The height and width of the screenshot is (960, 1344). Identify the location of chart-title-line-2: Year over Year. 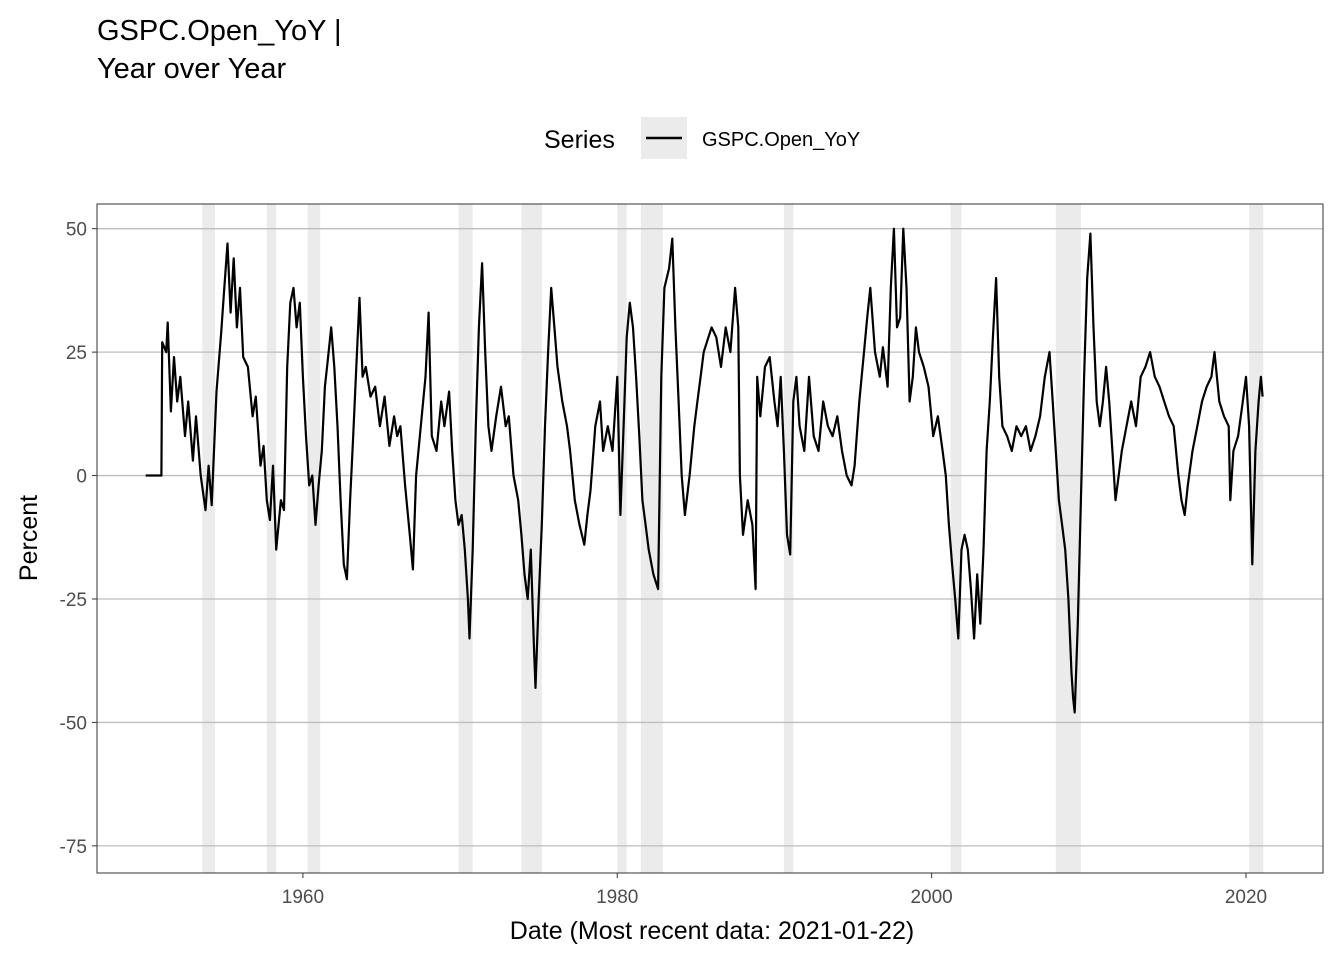
(192, 69).